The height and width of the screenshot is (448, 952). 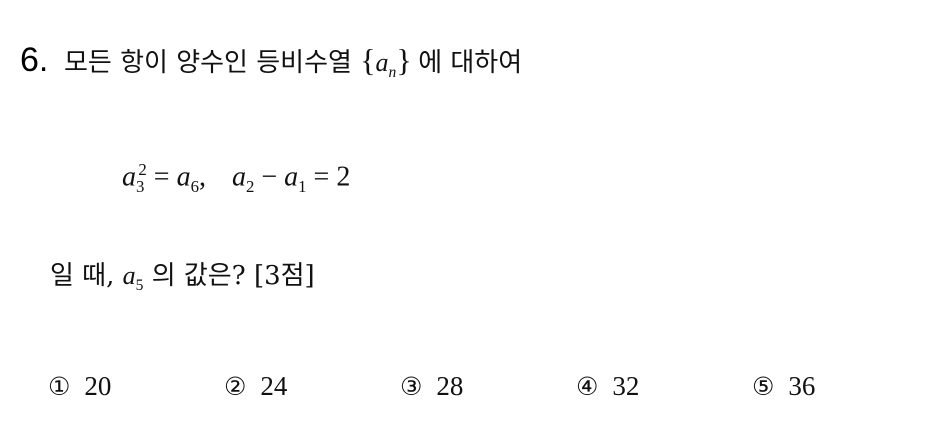 What do you see at coordinates (587, 386) in the screenshot?
I see `choice-4-mark: ④` at bounding box center [587, 386].